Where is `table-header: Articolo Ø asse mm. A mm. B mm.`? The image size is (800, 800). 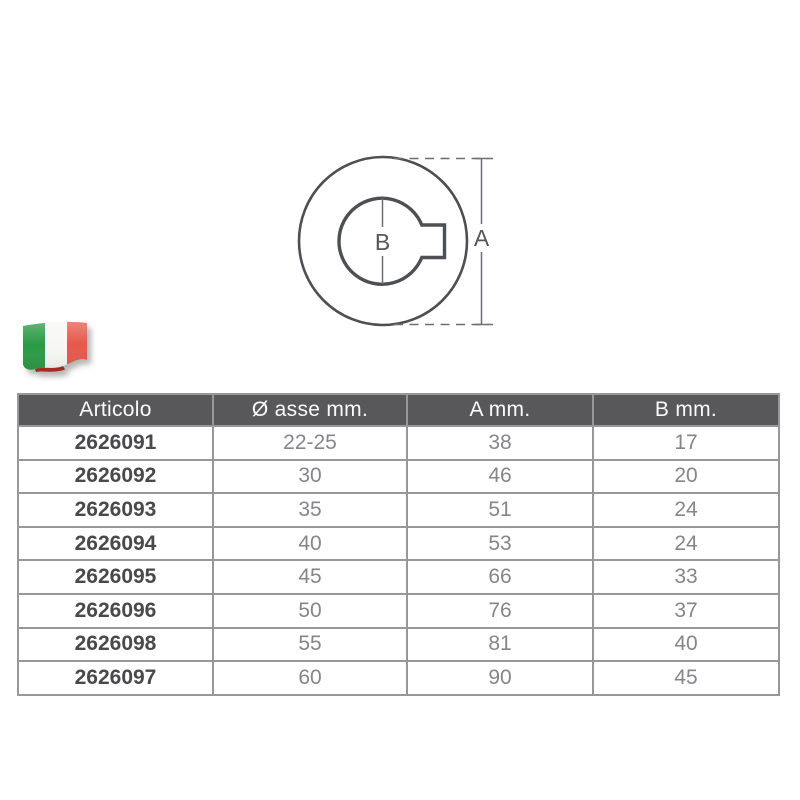 table-header: Articolo Ø asse mm. A mm. B mm. is located at coordinates (398, 410).